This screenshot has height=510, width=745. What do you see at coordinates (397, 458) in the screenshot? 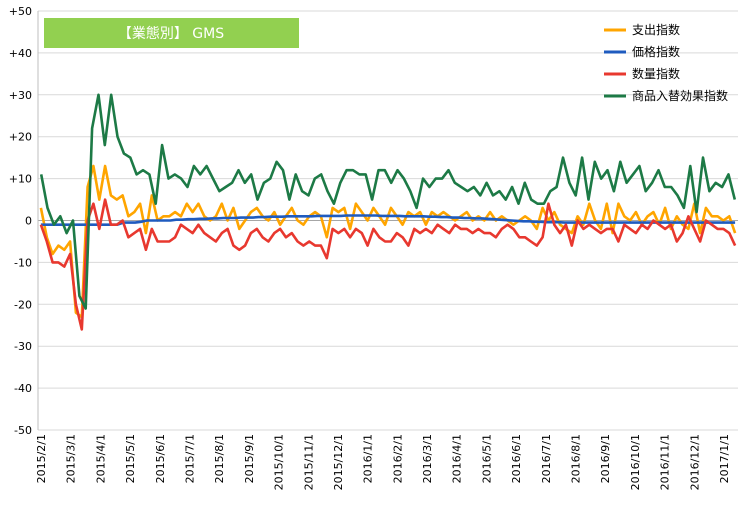
I see `x-tick-label: 2016/2/1` at bounding box center [397, 458].